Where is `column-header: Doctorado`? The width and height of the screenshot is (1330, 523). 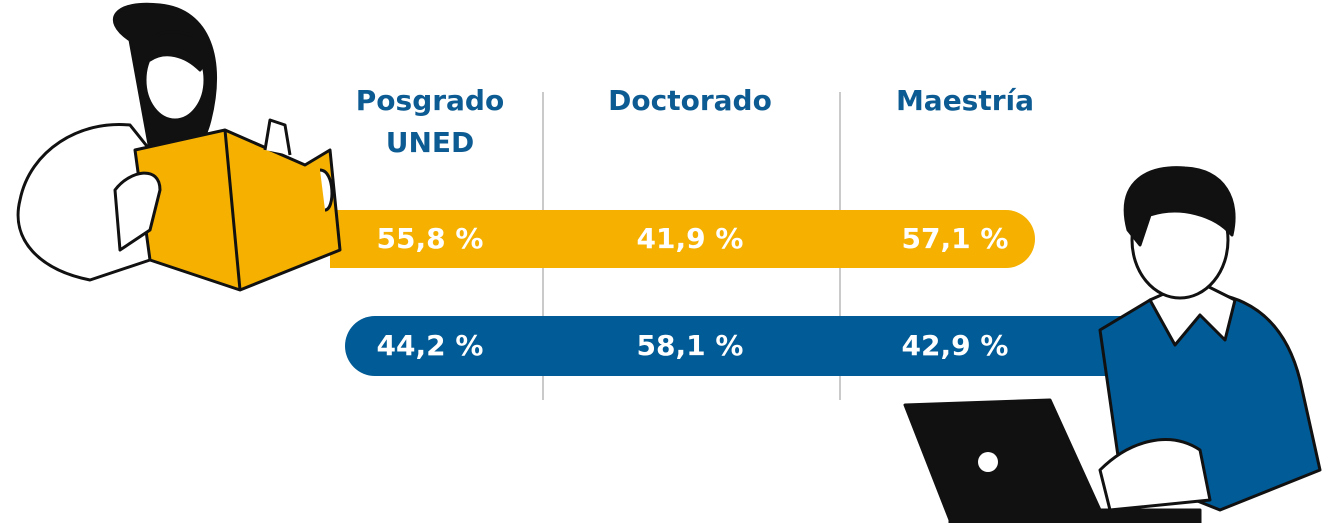 column-header: Doctorado is located at coordinates (690, 100).